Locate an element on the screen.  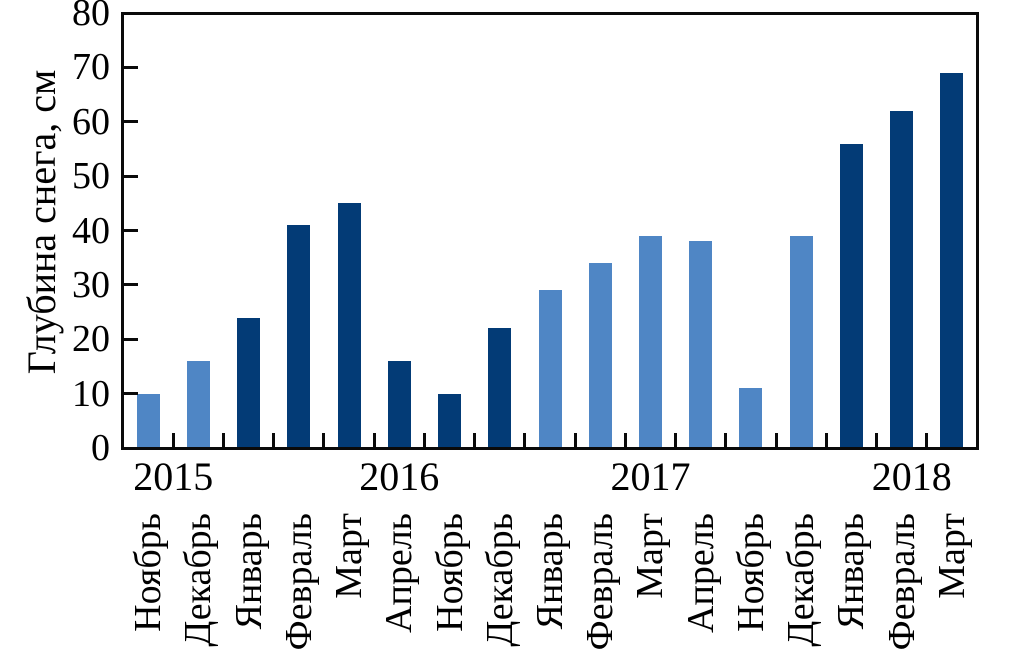
y-tick-label: 80 is located at coordinates (91, 17).